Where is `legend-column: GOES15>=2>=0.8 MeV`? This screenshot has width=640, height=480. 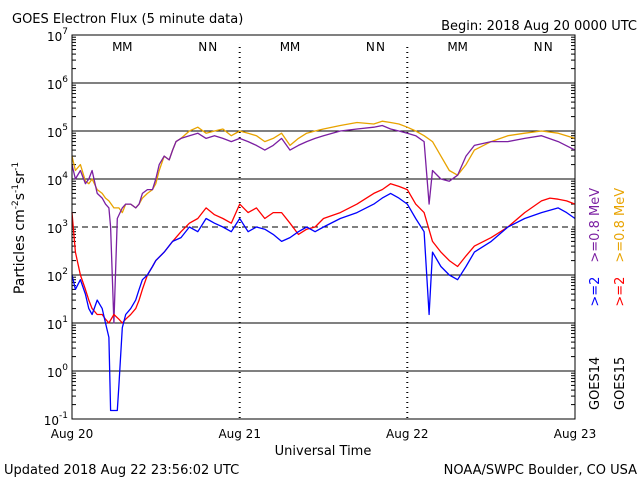 legend-column: GOES15>=2>=0.8 MeV is located at coordinates (620, 299).